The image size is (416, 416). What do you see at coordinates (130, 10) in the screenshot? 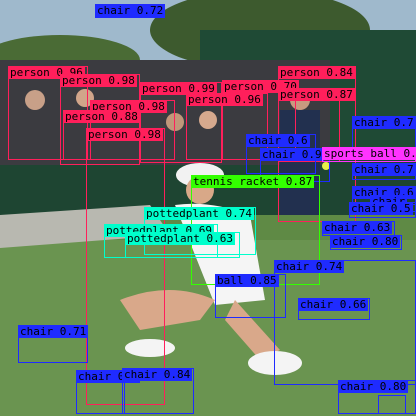
I see `detection-label: chair 0.72` at bounding box center [130, 10].